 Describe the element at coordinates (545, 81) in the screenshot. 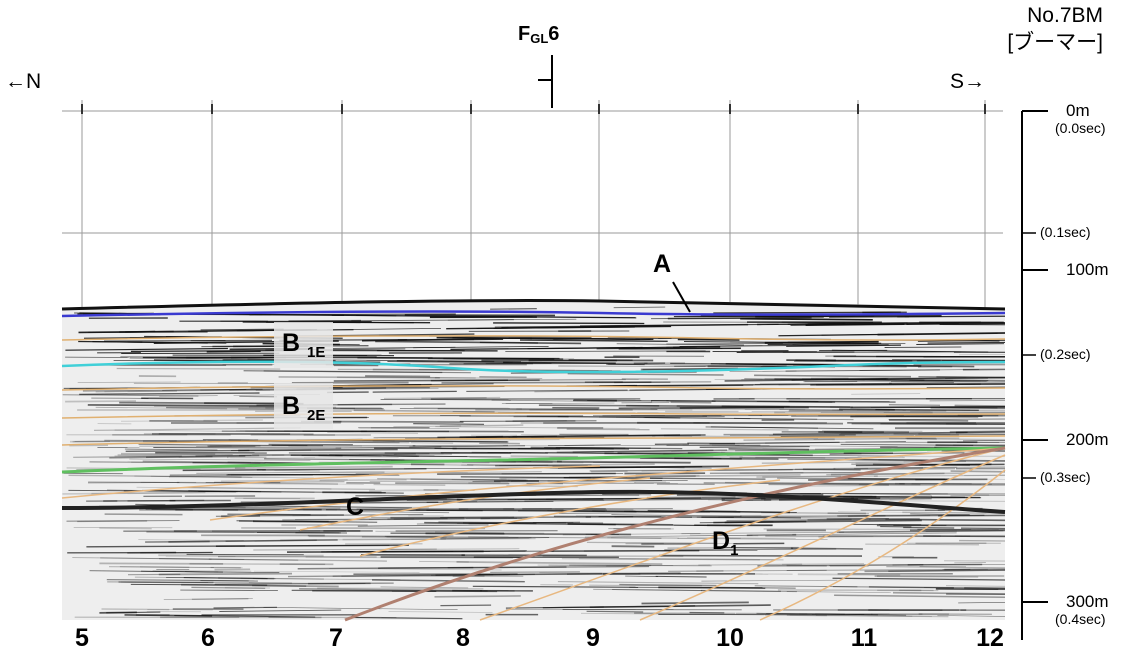

I see `fault-indicator` at that location.